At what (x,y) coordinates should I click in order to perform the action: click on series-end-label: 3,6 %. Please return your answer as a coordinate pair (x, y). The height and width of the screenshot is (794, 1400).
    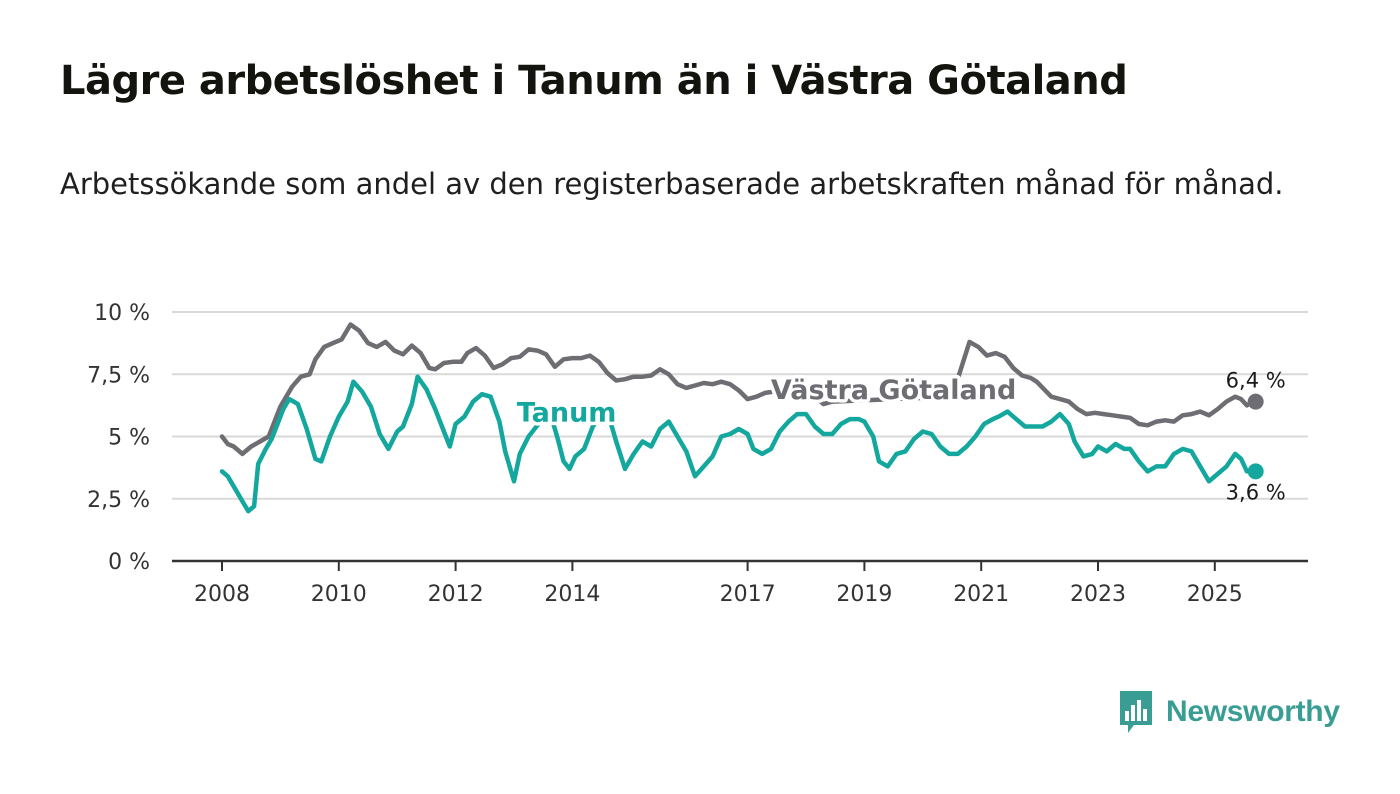
    Looking at the image, I should click on (1256, 492).